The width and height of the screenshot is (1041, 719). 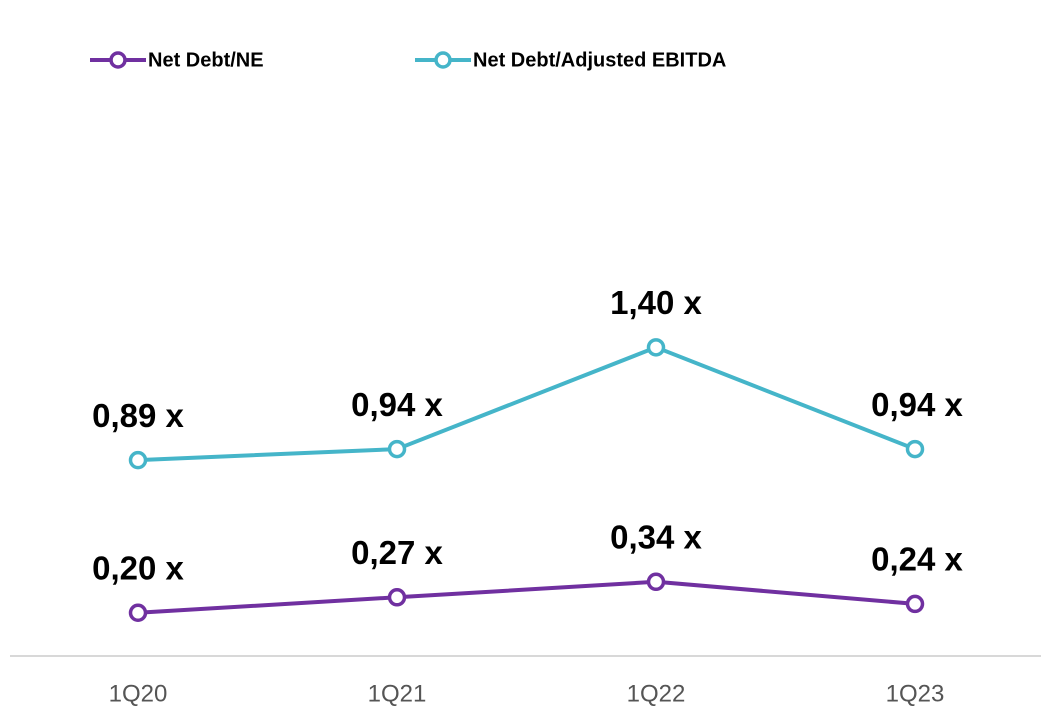 I want to click on legend-label: Net Debt/NE, so click(x=206, y=60).